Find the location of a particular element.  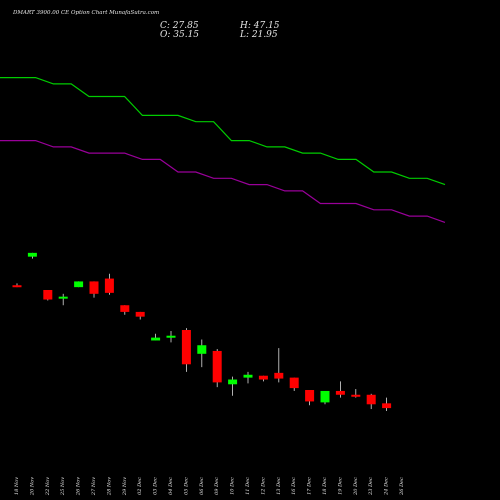

x-tick-label: 26 Dec is located at coordinates (402, 486).